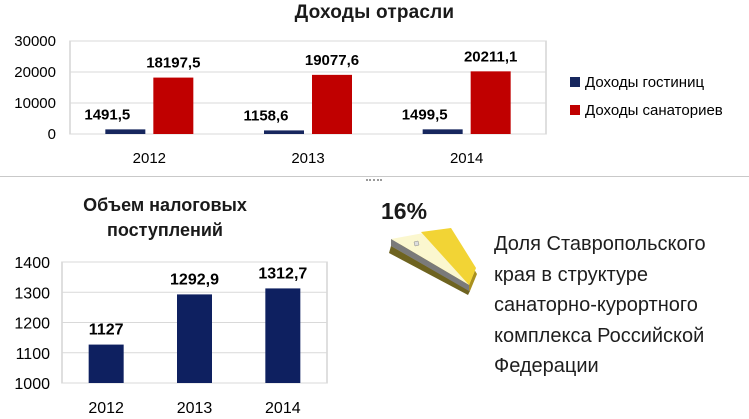 This screenshot has height=419, width=749. Describe the element at coordinates (404, 211) in the screenshot. I see `share-percent: 16%` at that location.